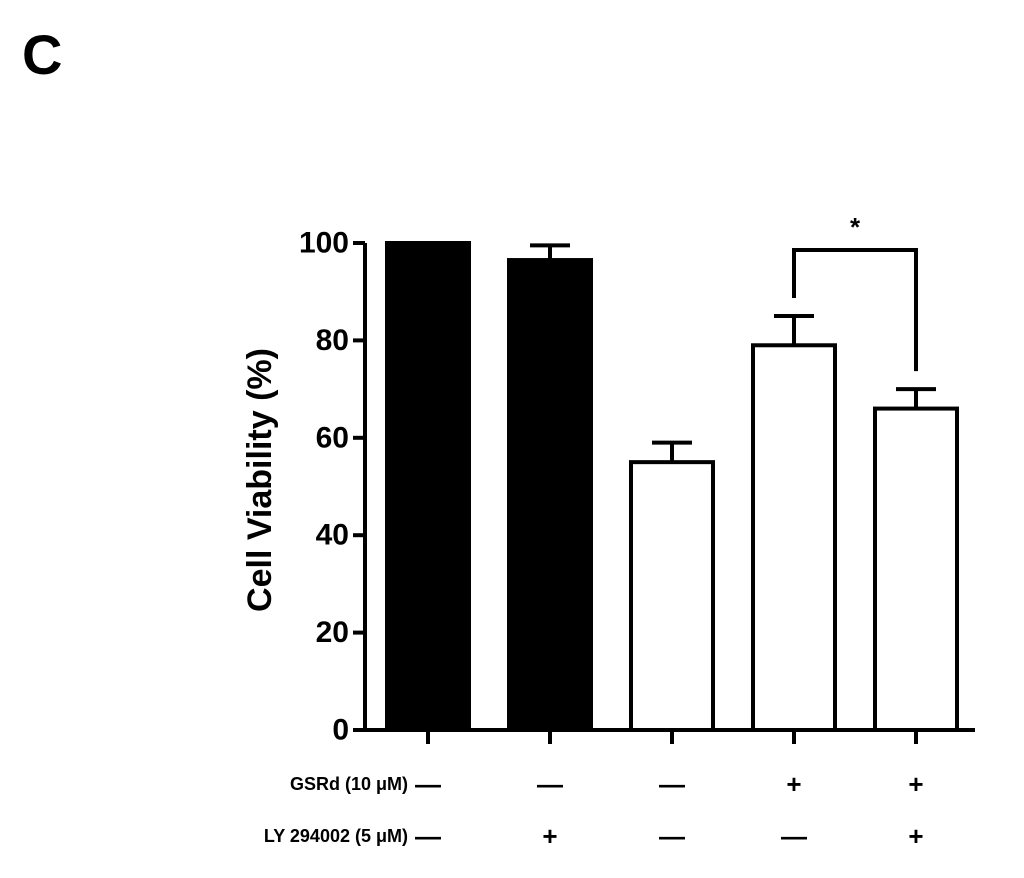 The image size is (1024, 878). What do you see at coordinates (733, 353) in the screenshot?
I see `error-bars` at bounding box center [733, 353].